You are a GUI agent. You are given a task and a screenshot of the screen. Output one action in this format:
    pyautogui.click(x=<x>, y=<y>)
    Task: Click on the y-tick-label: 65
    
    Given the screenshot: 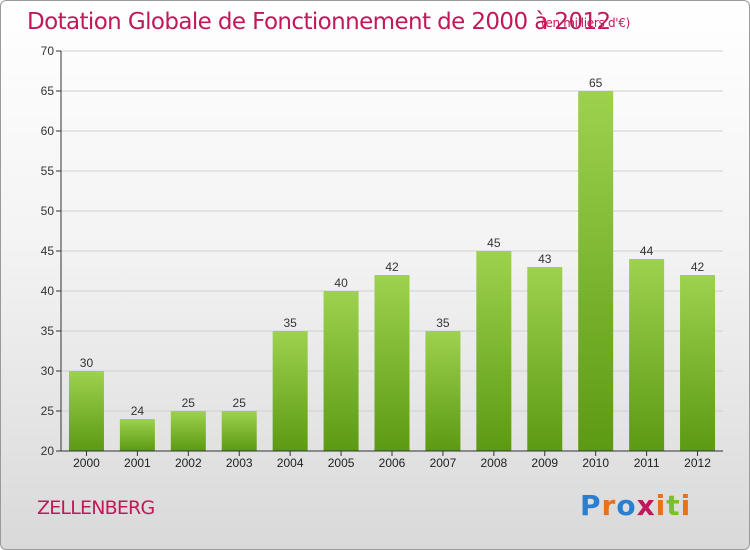 What is the action you would take?
    pyautogui.click(x=48, y=91)
    